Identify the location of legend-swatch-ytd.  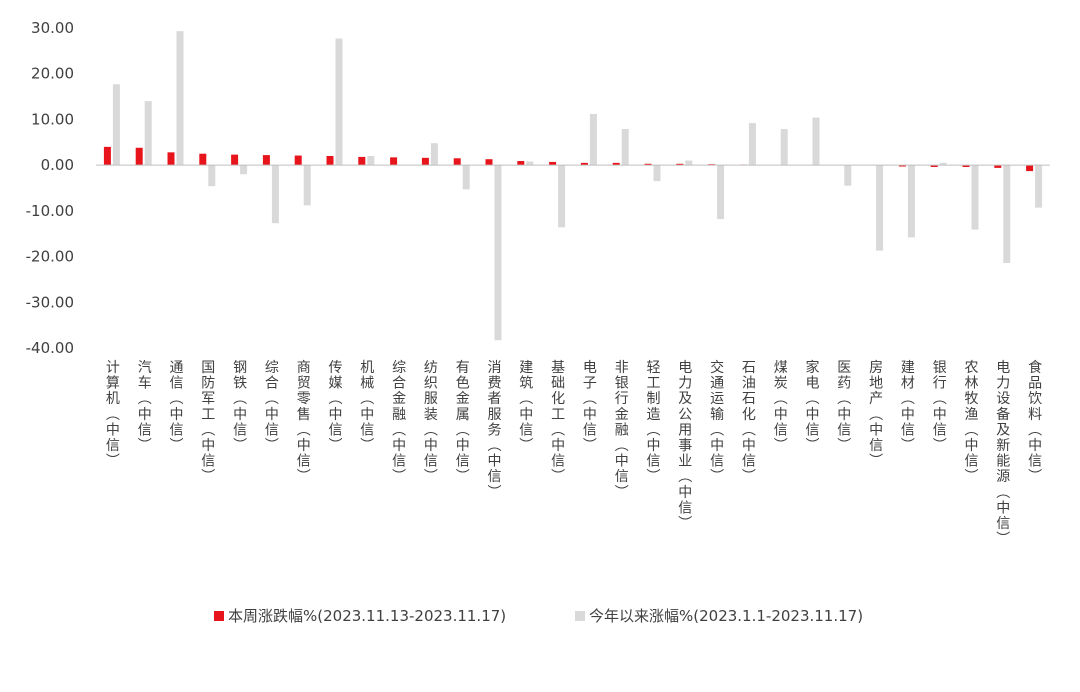
(580, 616).